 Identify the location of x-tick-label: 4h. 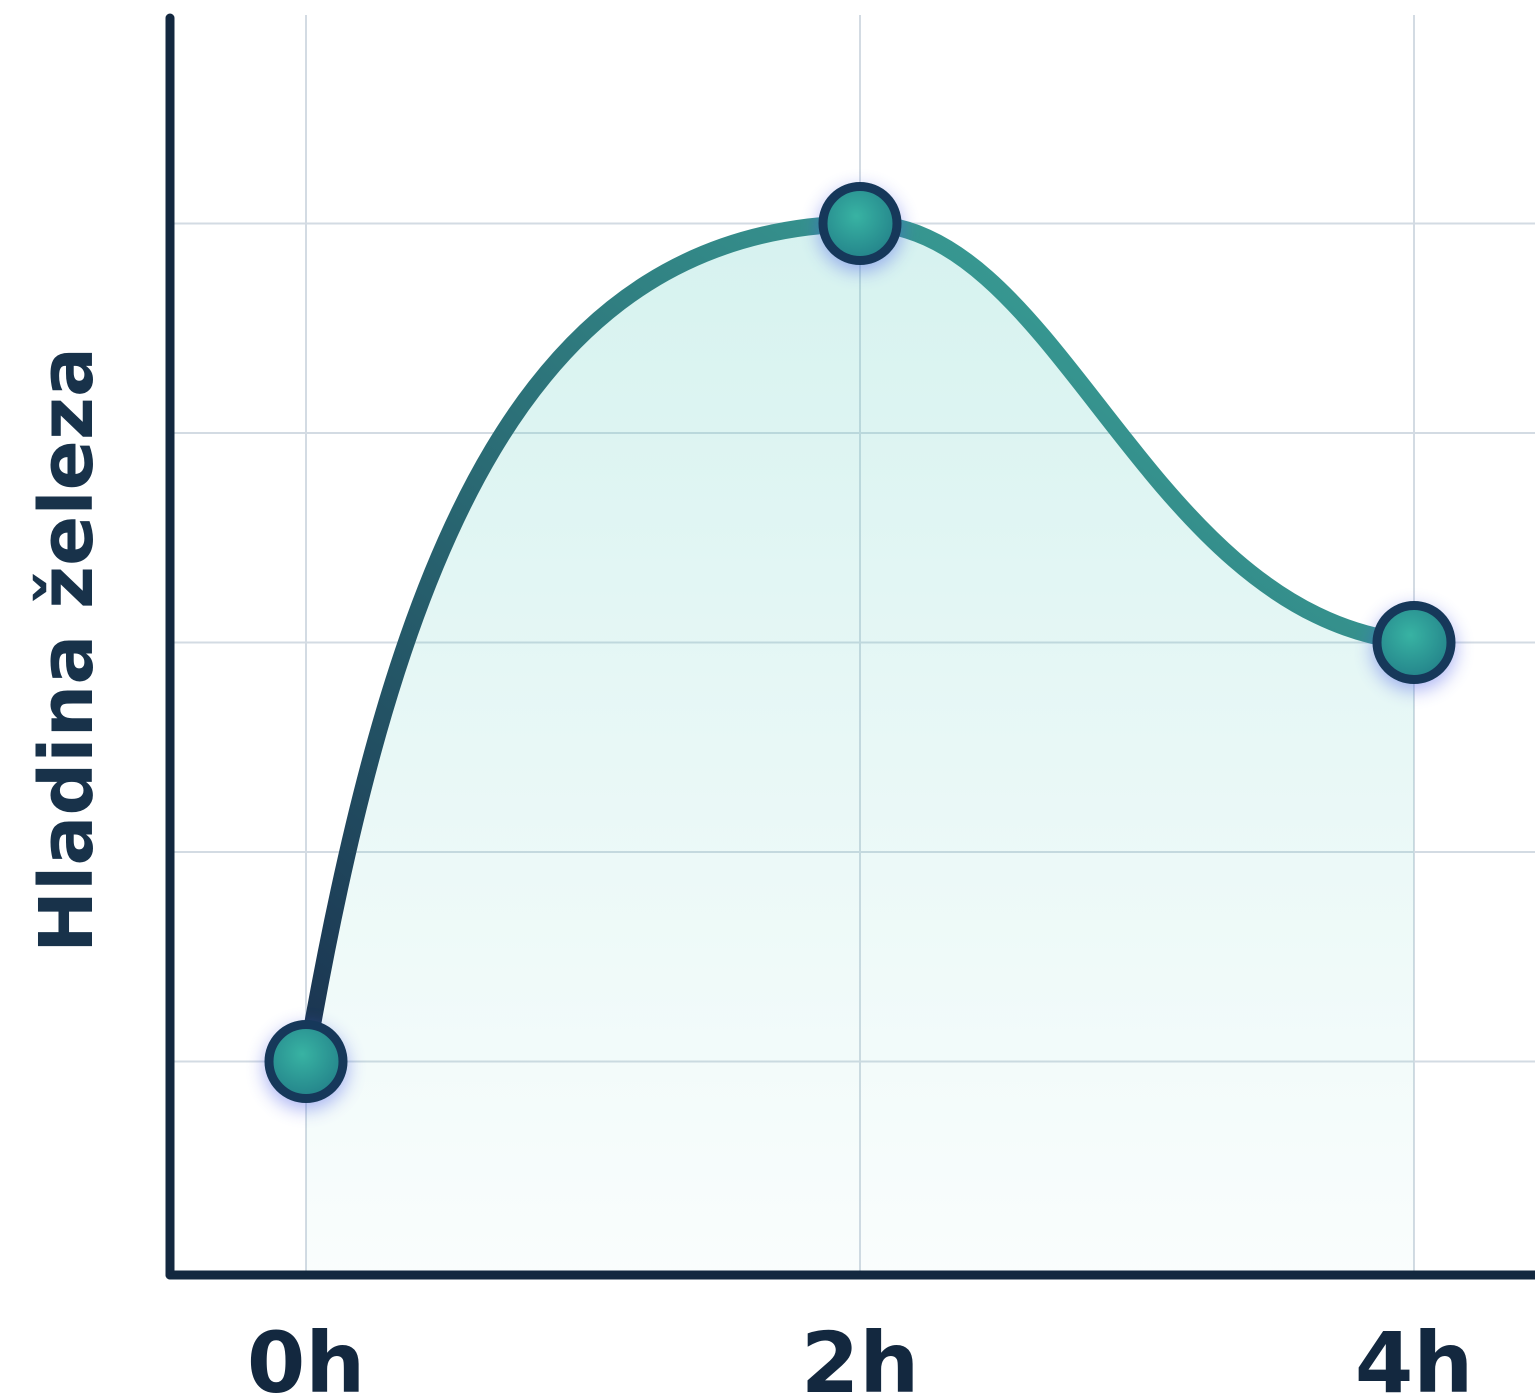
(1414, 1357).